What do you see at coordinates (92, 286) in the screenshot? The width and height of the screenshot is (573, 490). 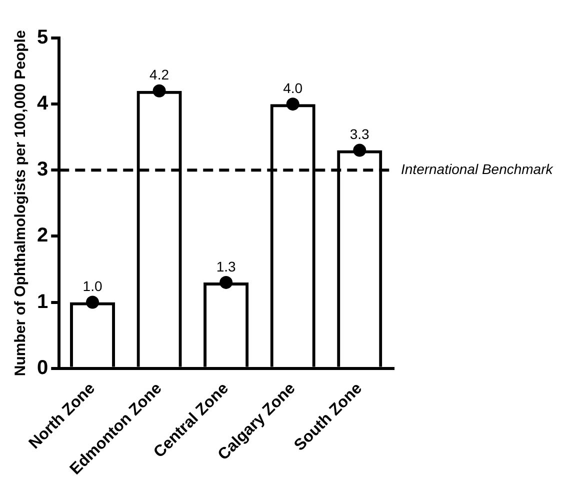 I see `data-label: 1.0` at bounding box center [92, 286].